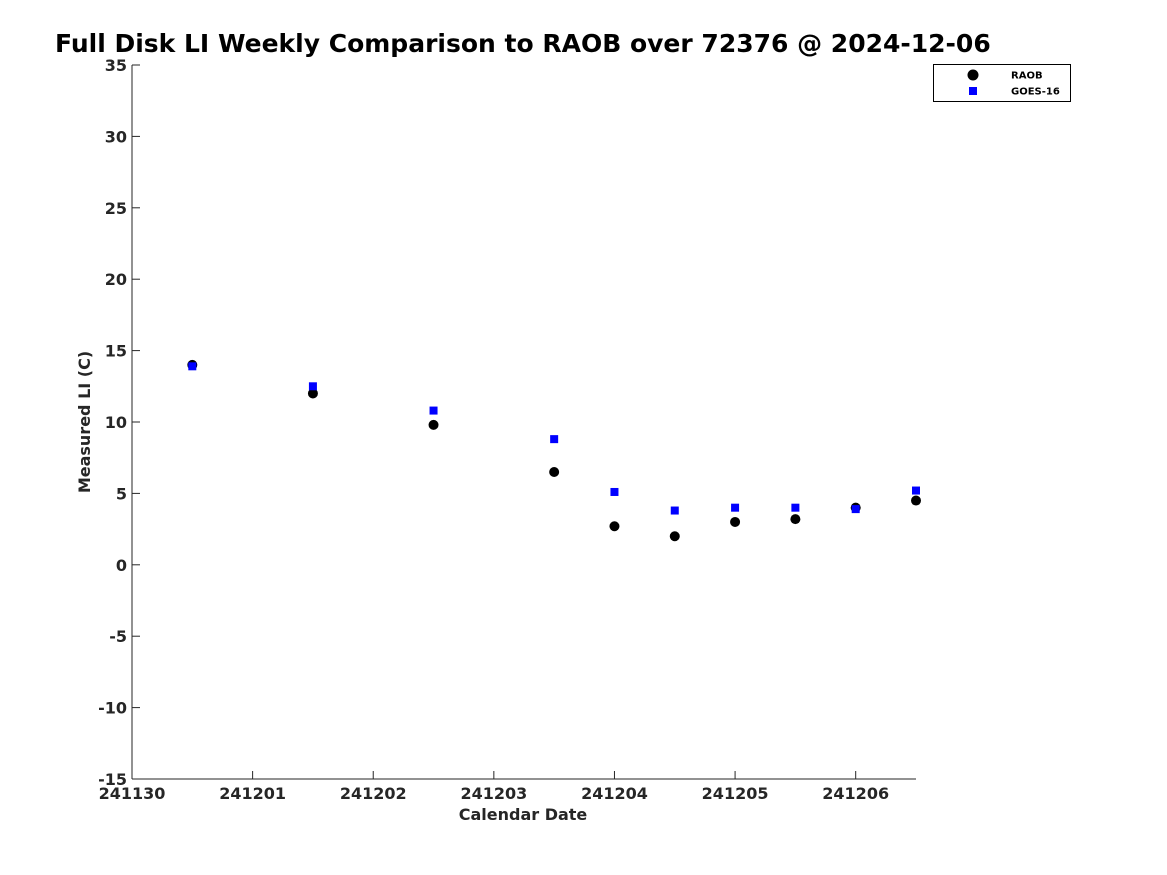 The height and width of the screenshot is (875, 1167). Describe the element at coordinates (112, 708) in the screenshot. I see `y-tick-label: -10` at that location.